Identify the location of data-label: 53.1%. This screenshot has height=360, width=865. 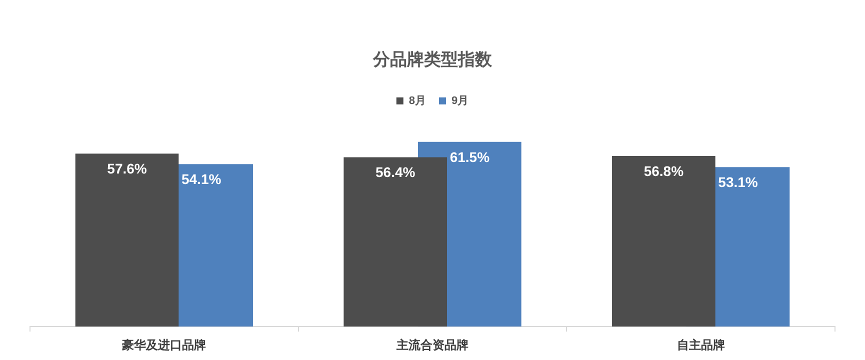
(738, 182).